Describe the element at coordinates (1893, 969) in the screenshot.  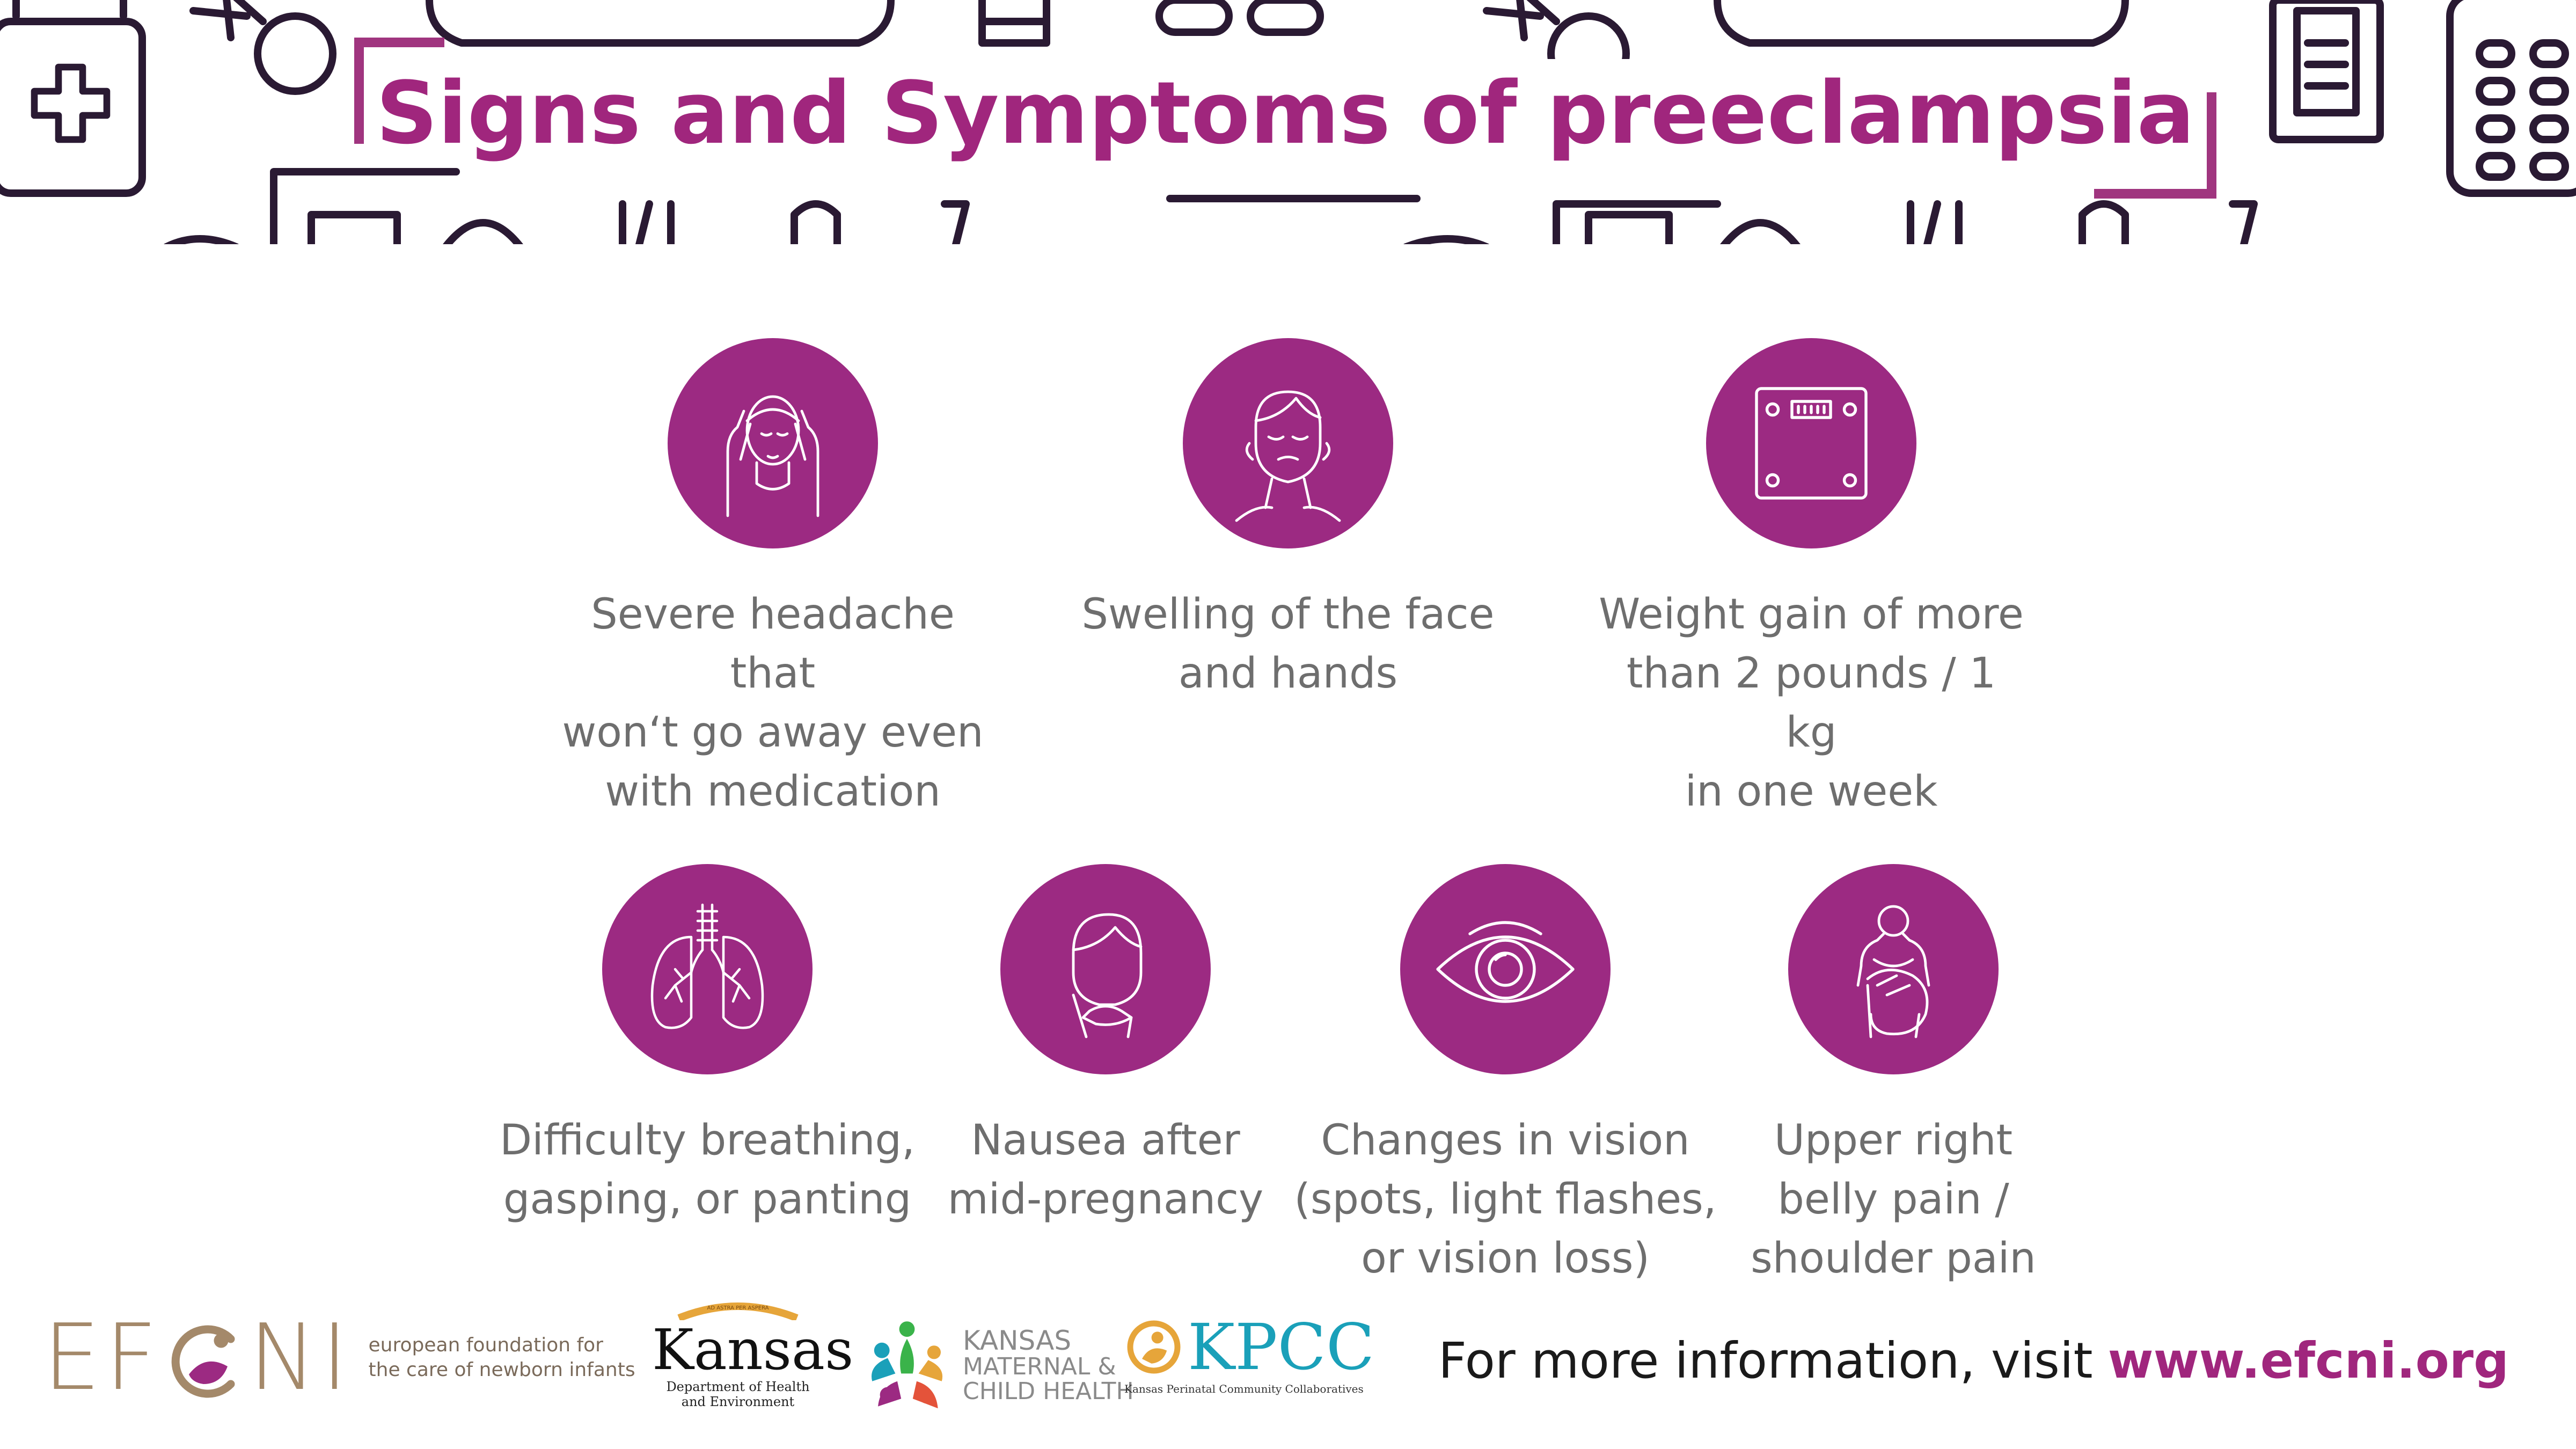
I see `pregnant-belly-icon` at that location.